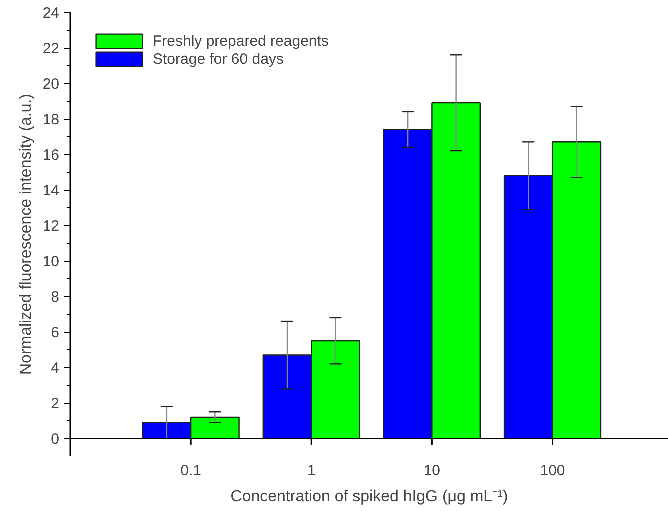 This screenshot has height=511, width=668. Describe the element at coordinates (51, 191) in the screenshot. I see `y-tick-label: 14` at that location.